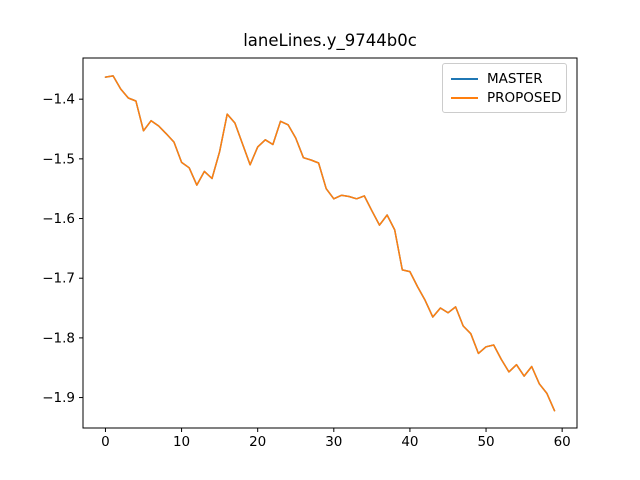 Image resolution: width=640 pixels, height=480 pixels. I want to click on y-tick-label: −1.8, so click(58, 338).